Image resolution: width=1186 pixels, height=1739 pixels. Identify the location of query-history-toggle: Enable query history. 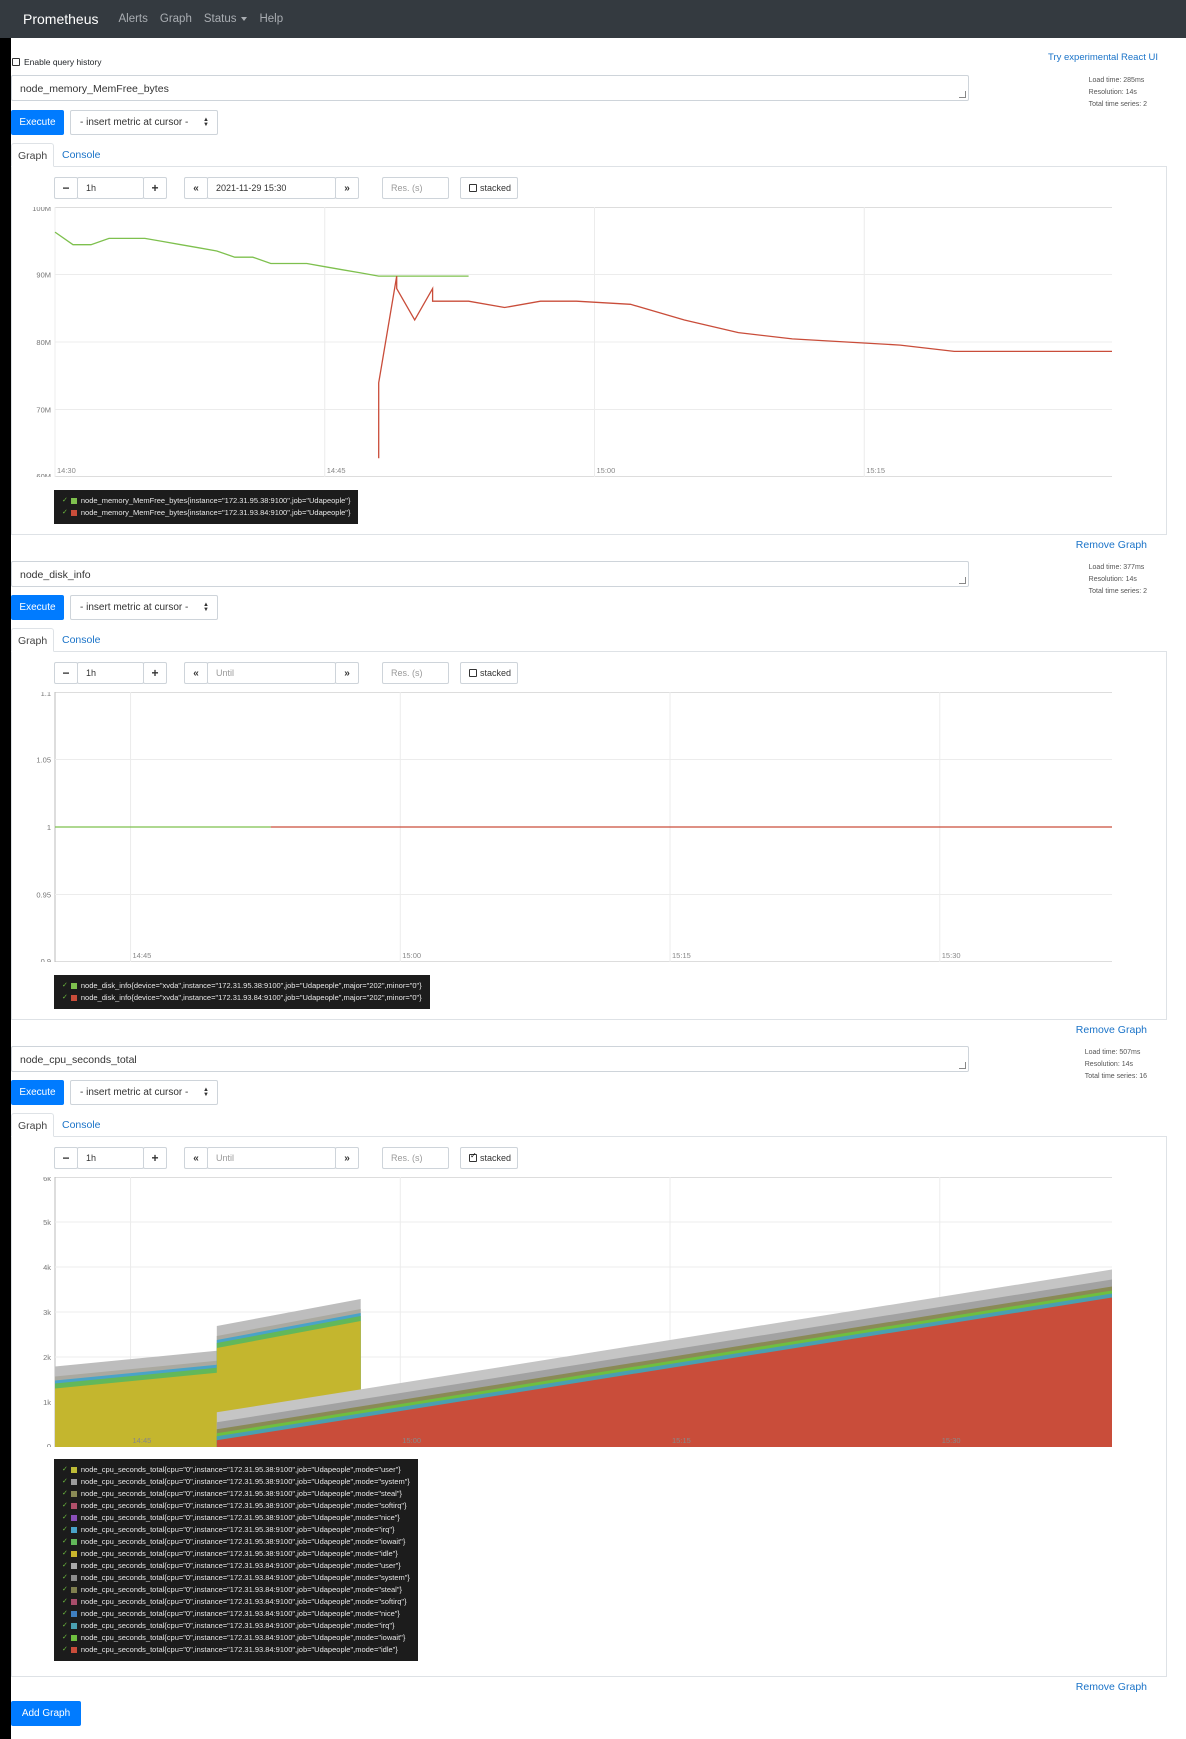
(57, 62).